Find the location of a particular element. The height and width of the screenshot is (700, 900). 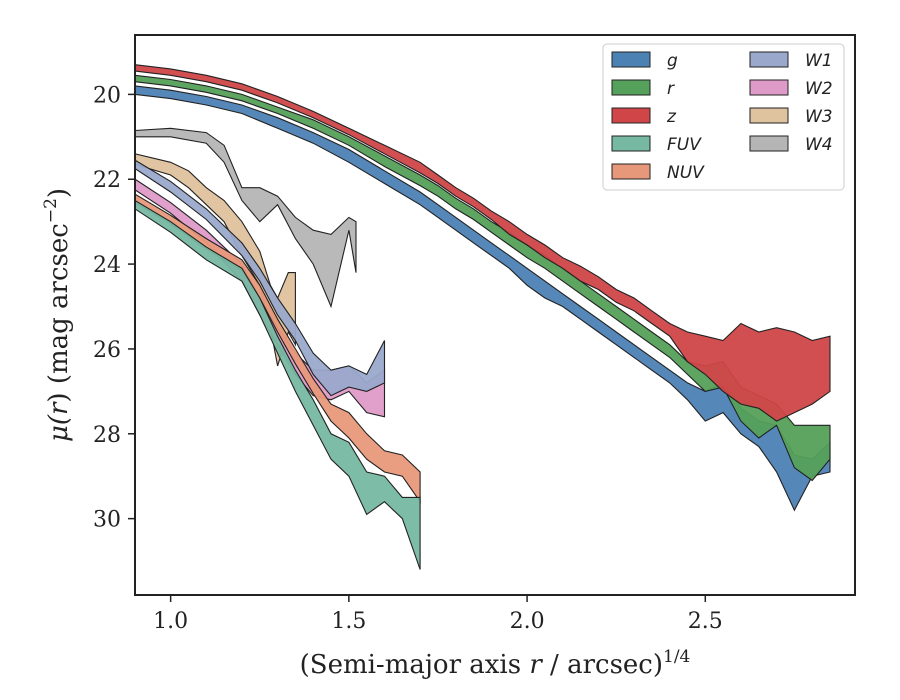

series-band-w1 is located at coordinates (260, 278).